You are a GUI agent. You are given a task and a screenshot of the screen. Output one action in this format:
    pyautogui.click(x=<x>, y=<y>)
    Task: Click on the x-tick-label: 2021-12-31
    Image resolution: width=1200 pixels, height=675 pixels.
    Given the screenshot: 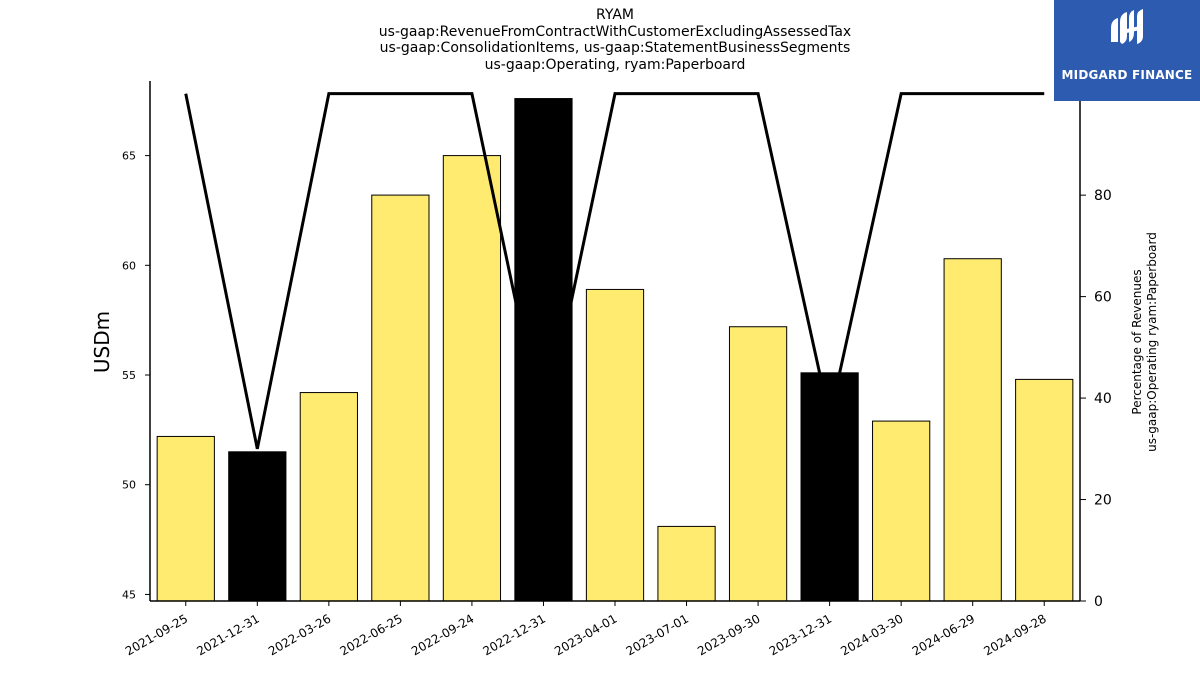 What is the action you would take?
    pyautogui.click(x=227, y=634)
    